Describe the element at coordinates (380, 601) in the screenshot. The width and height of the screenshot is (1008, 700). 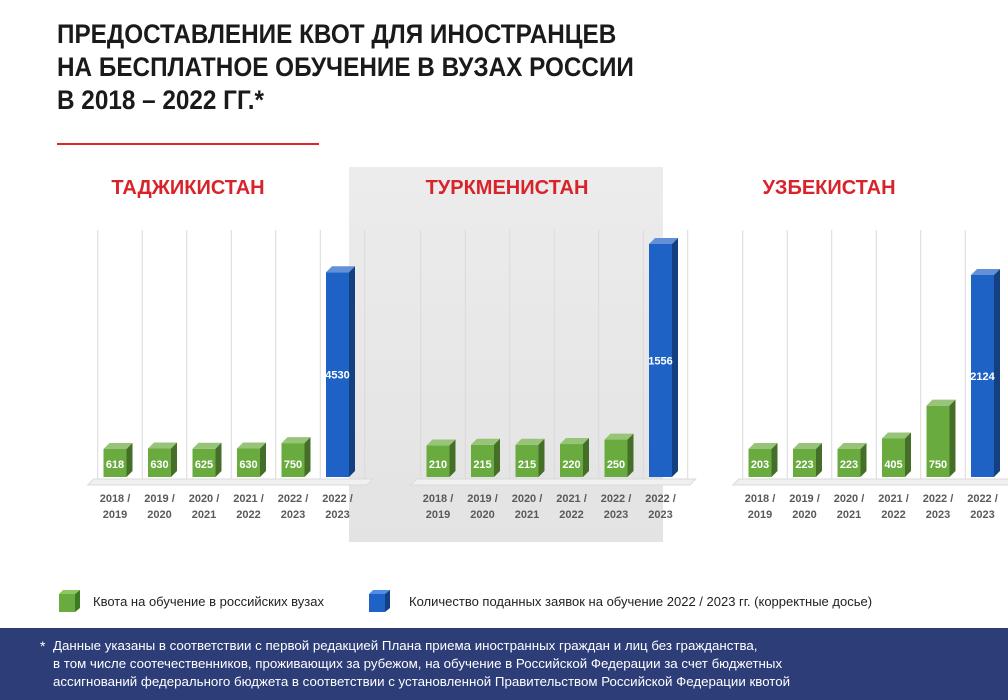
I see `legend-swatch-applications` at that location.